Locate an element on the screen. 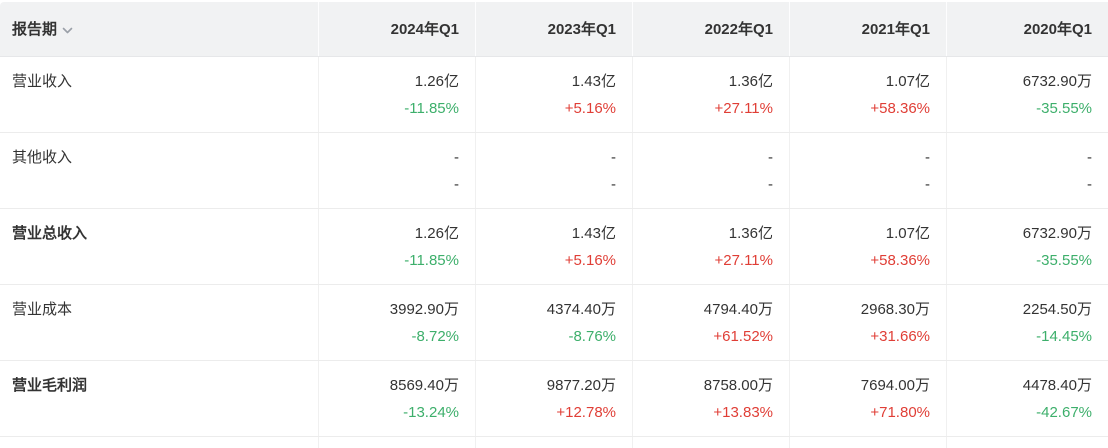 The image size is (1108, 448). cell-change: -8.72% is located at coordinates (435, 336).